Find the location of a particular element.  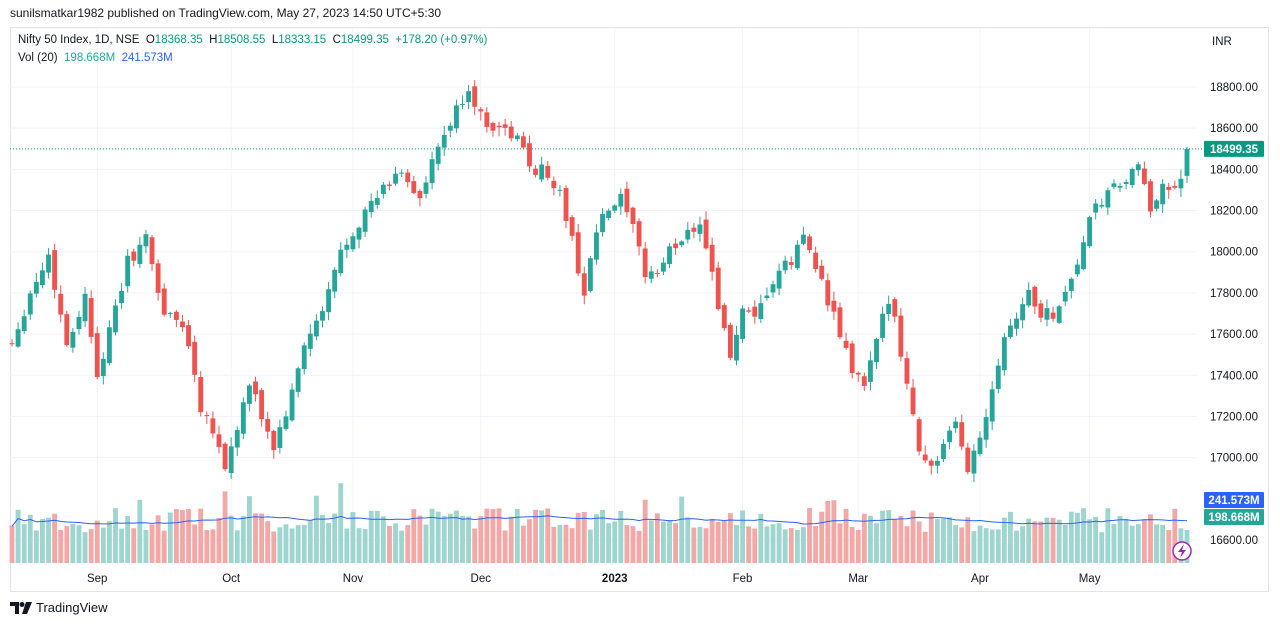

time-tick-label: 2023 is located at coordinates (615, 579).